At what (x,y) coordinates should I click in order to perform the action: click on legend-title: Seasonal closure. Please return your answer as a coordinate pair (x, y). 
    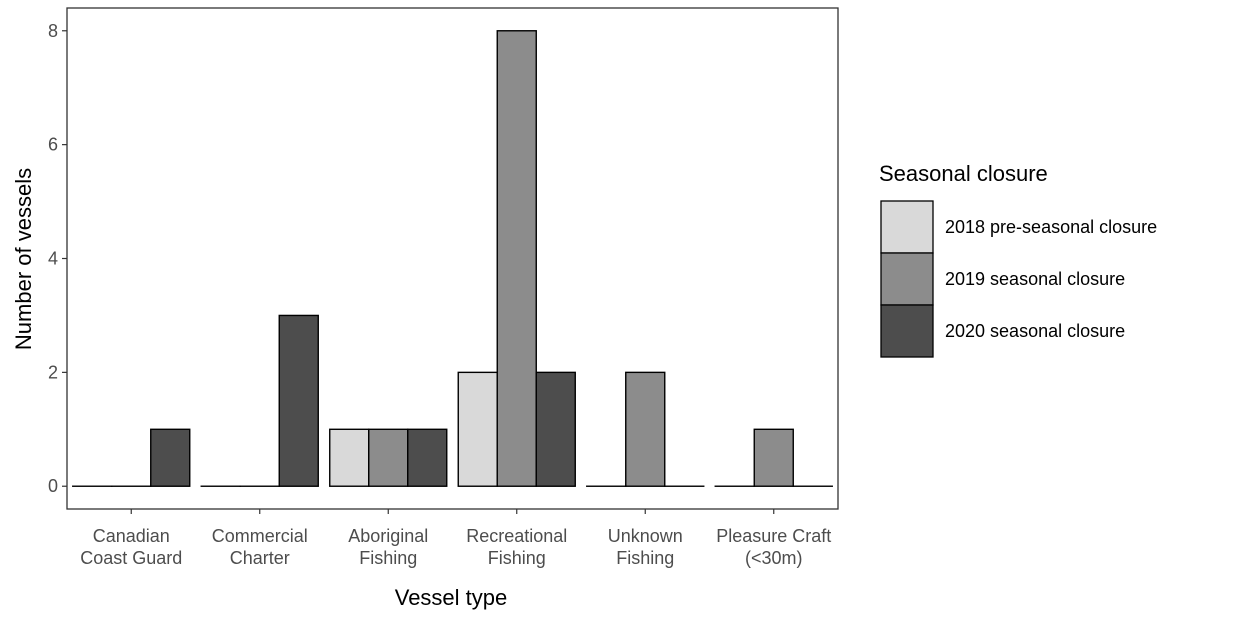
    Looking at the image, I should click on (963, 173).